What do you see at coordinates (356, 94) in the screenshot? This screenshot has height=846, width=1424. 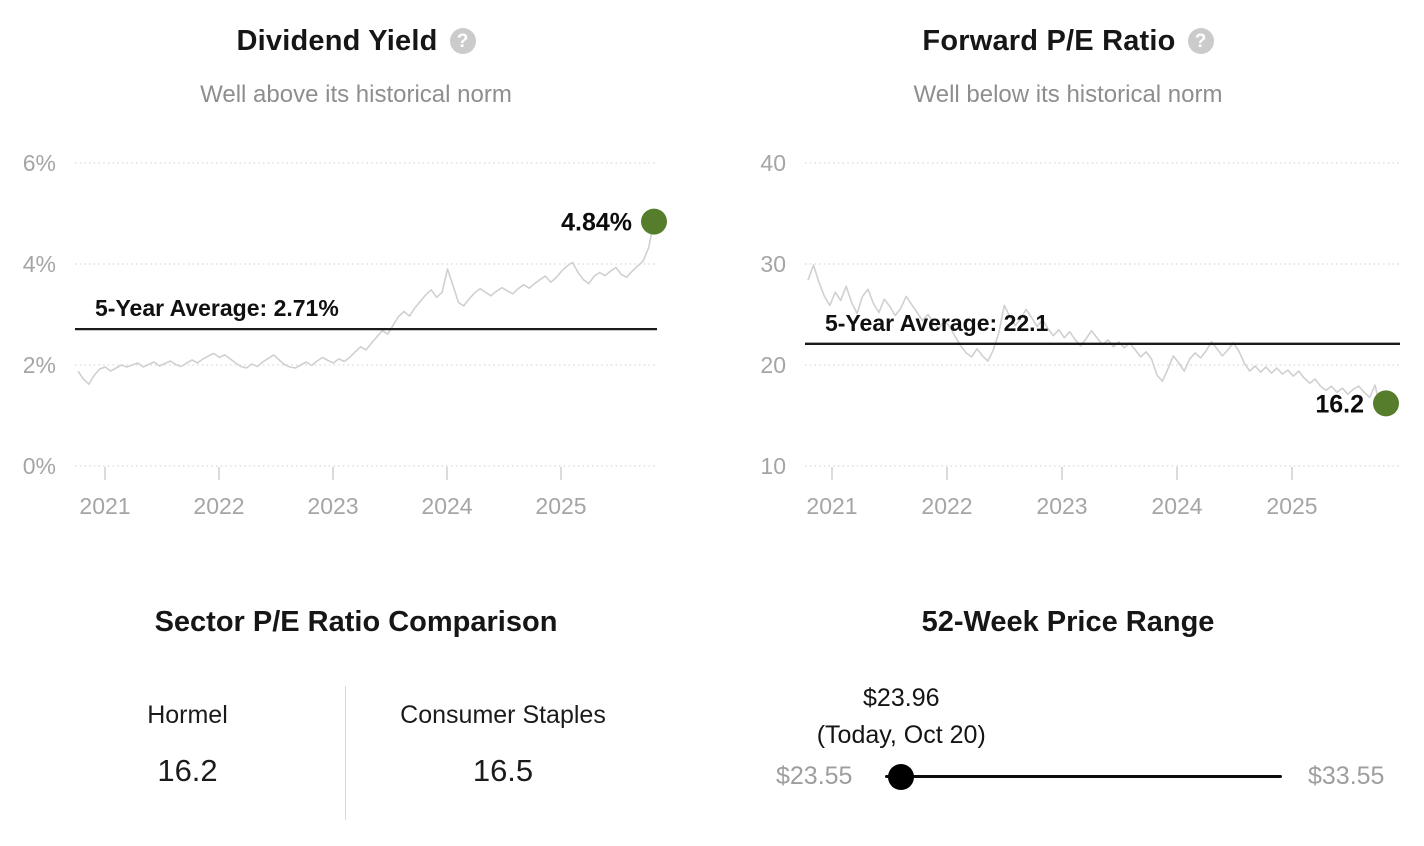 I see `dividend-yield-subtitle: Well above its historical norm` at bounding box center [356, 94].